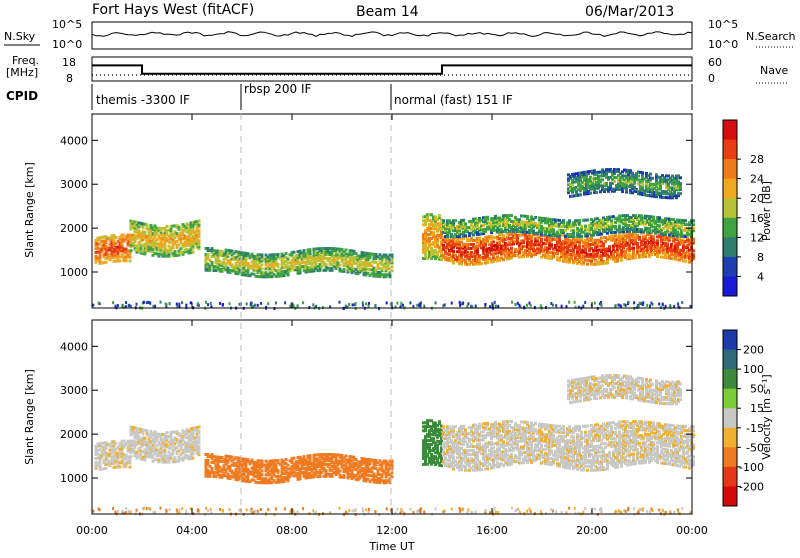  What do you see at coordinates (143, 100) in the screenshot?
I see `cpid-segment-1: themis -3300 IF` at bounding box center [143, 100].